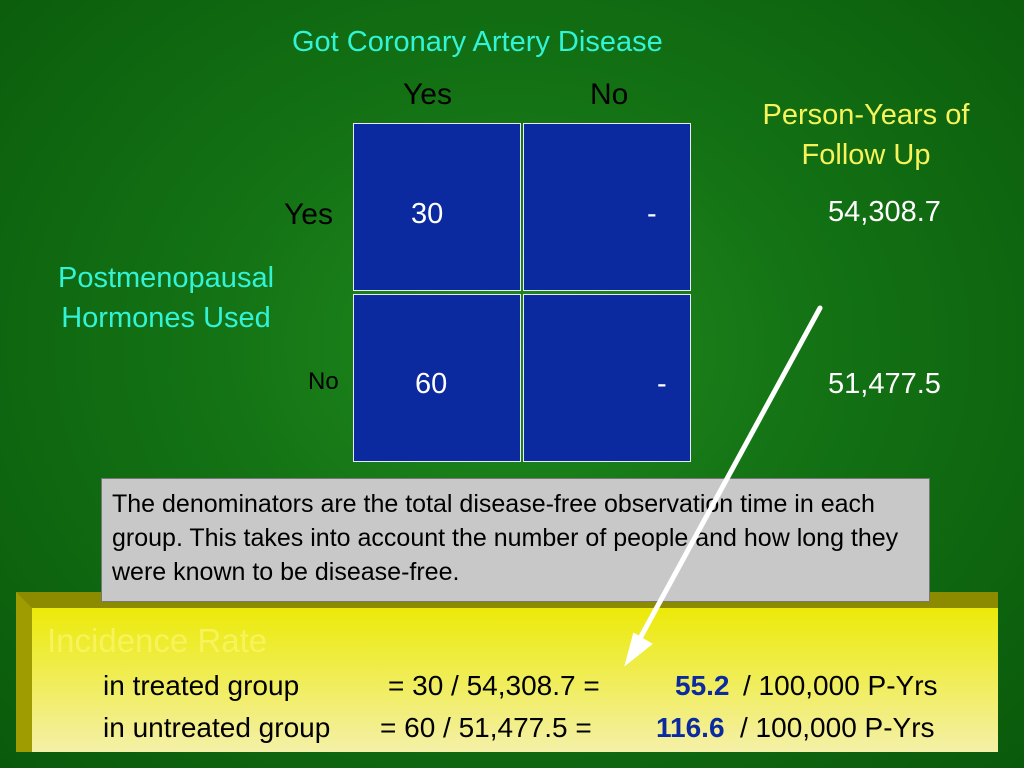  Describe the element at coordinates (609, 94) in the screenshot. I see `column-header-no: No` at that location.